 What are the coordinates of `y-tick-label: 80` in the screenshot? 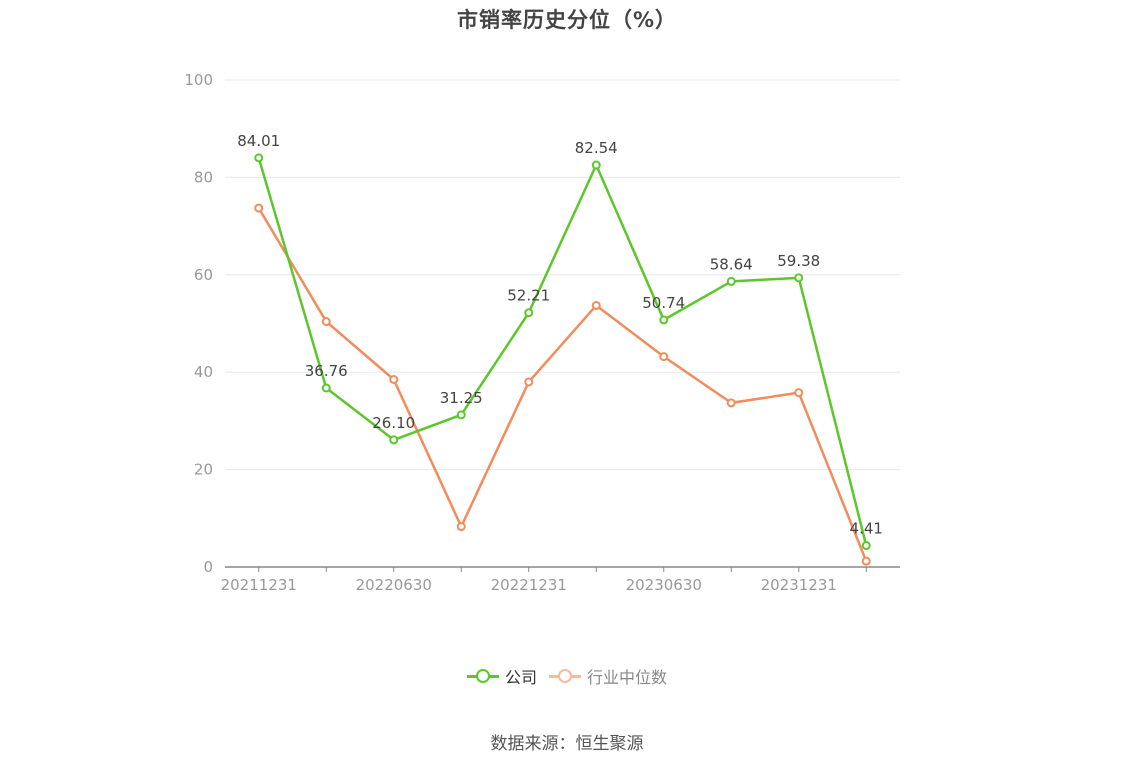 It's located at (203, 177).